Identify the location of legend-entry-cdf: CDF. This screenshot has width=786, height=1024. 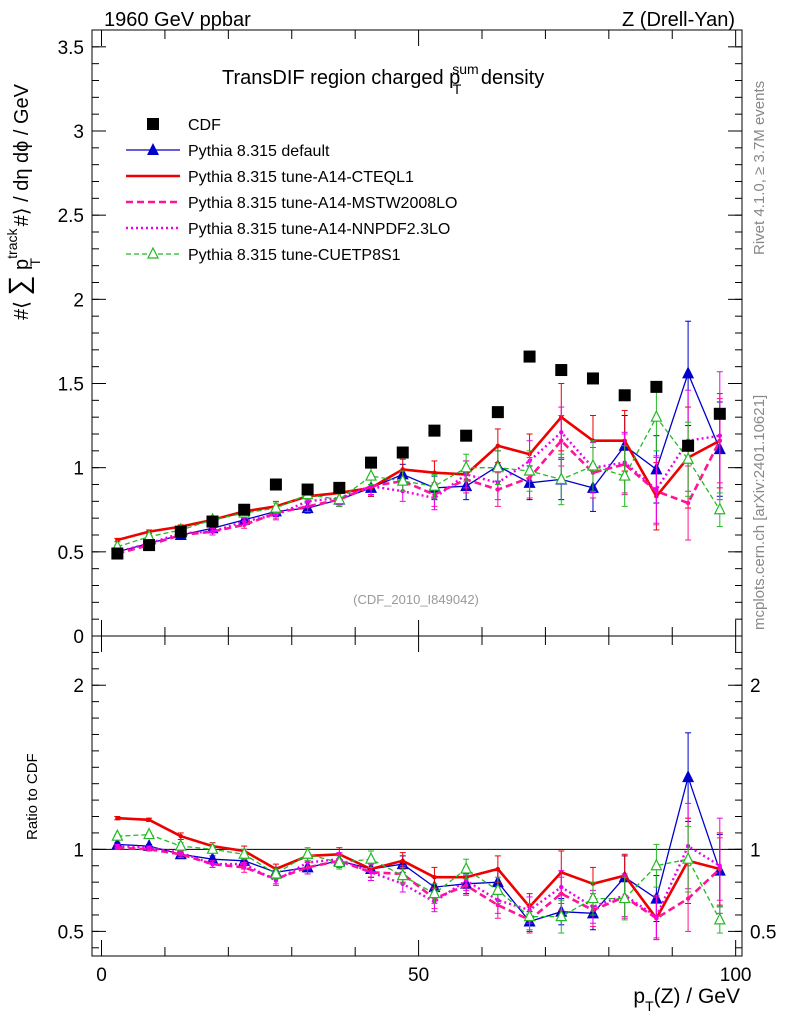
(184, 125).